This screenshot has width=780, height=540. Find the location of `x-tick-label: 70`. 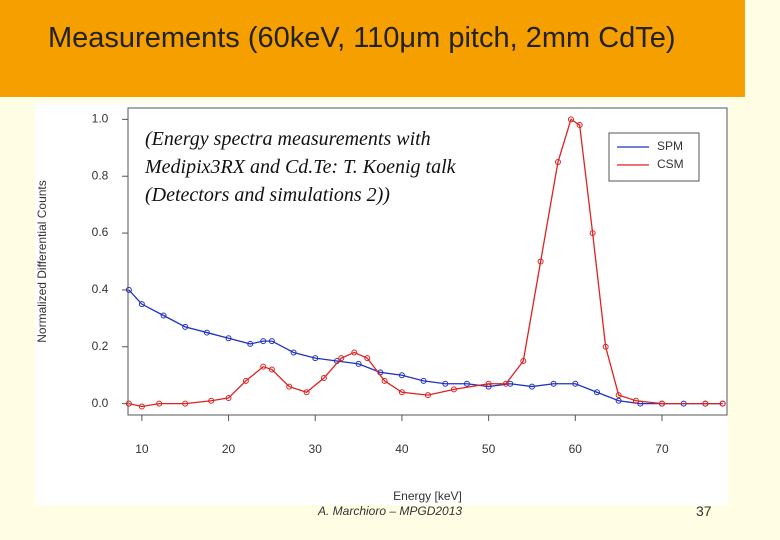

x-tick-label: 70 is located at coordinates (662, 449).